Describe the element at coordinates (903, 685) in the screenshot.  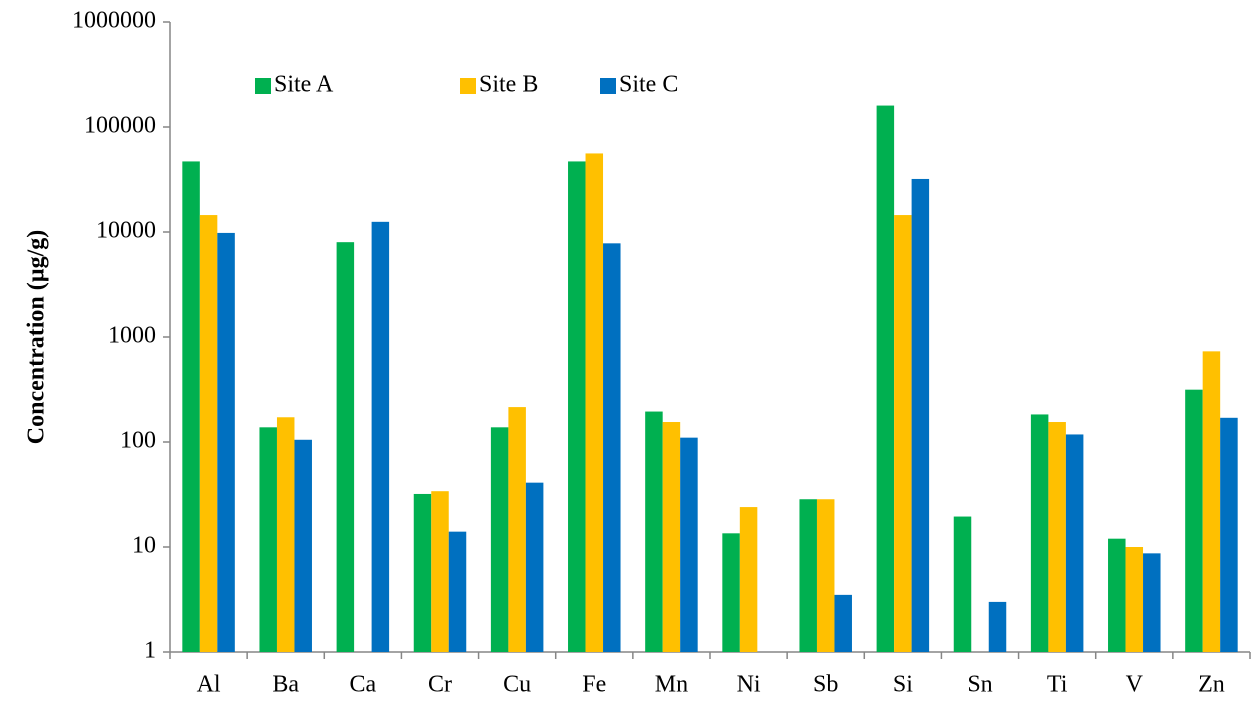
I see `x-tick-label: Si` at that location.